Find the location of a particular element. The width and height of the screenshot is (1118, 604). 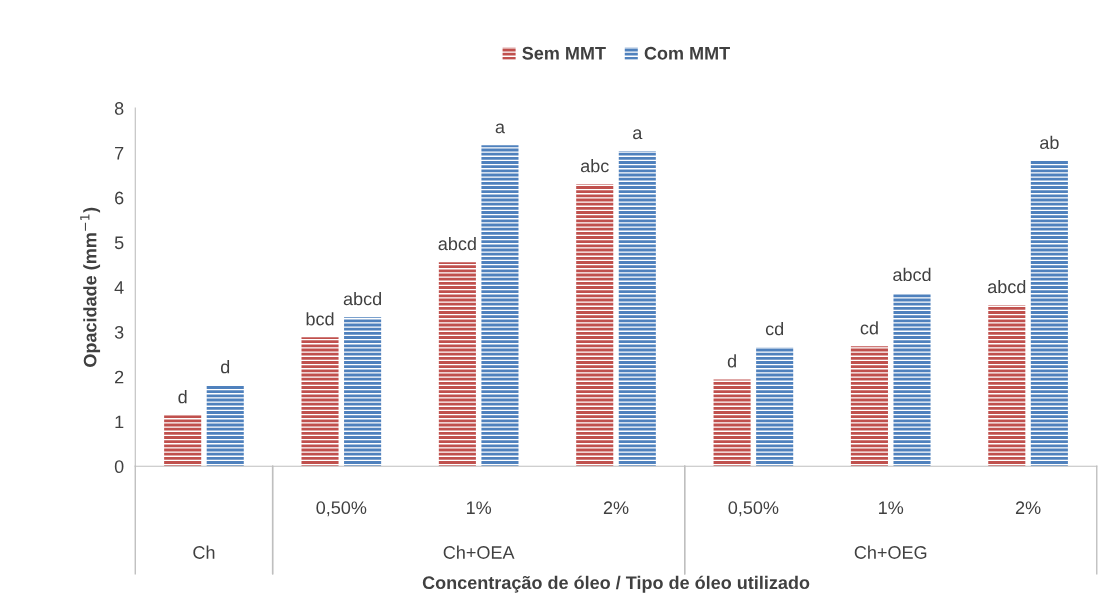

y-tick-label: 4 is located at coordinates (119, 287).